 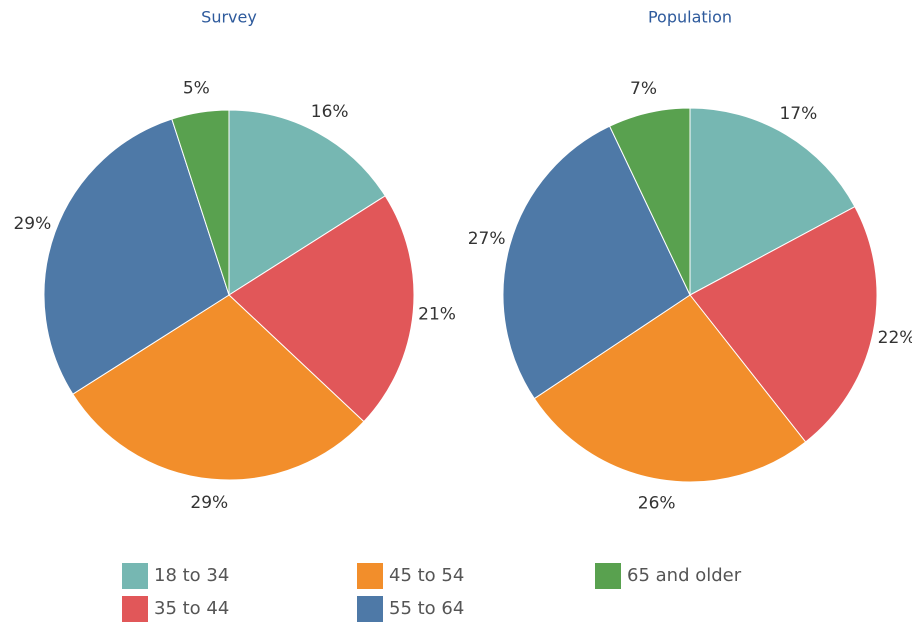 I want to click on chart-title: Survey, so click(x=229, y=17).